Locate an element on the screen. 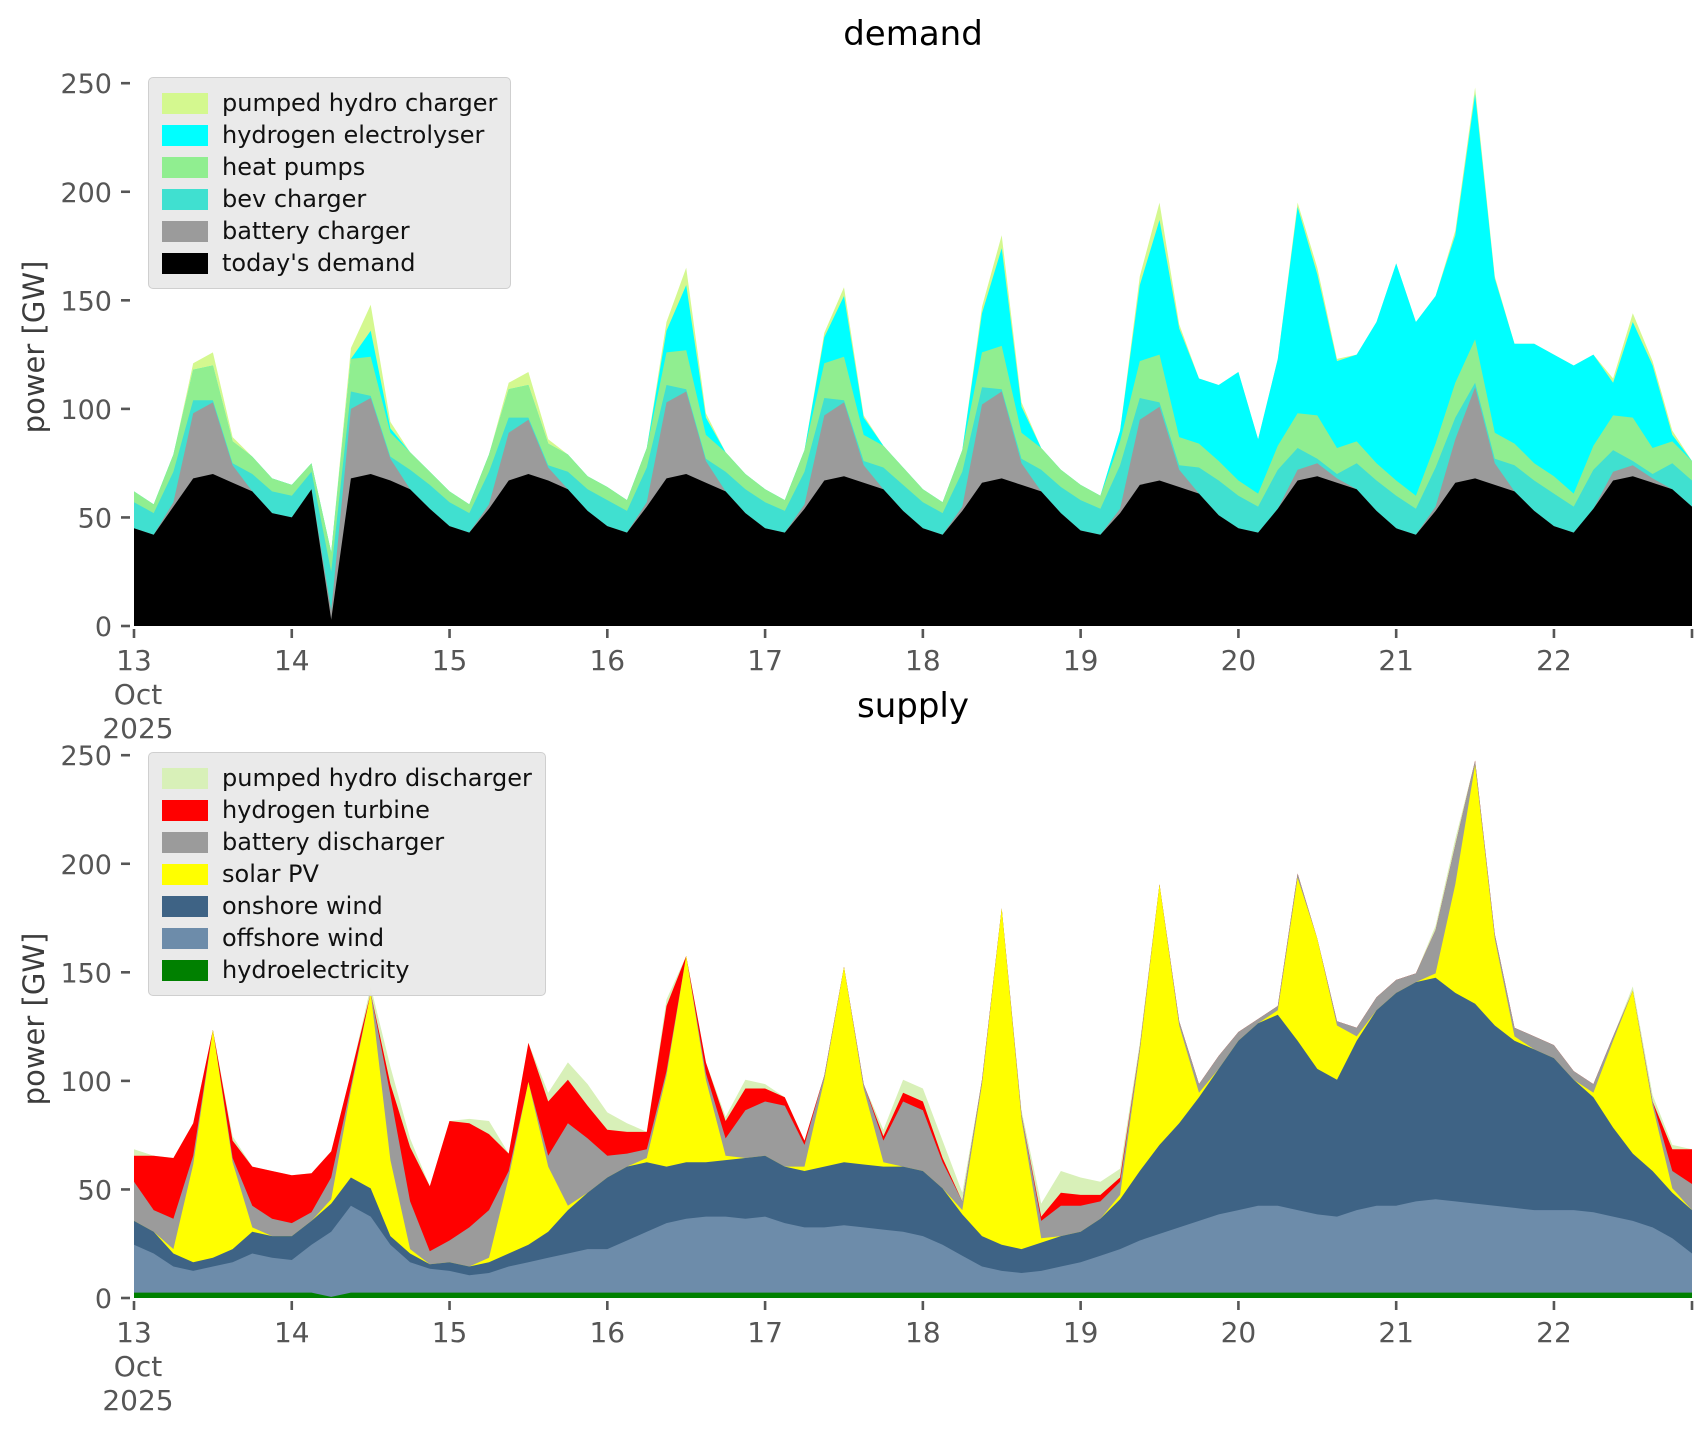  legend-swatch-pumped-hydro-charger is located at coordinates (185, 103).